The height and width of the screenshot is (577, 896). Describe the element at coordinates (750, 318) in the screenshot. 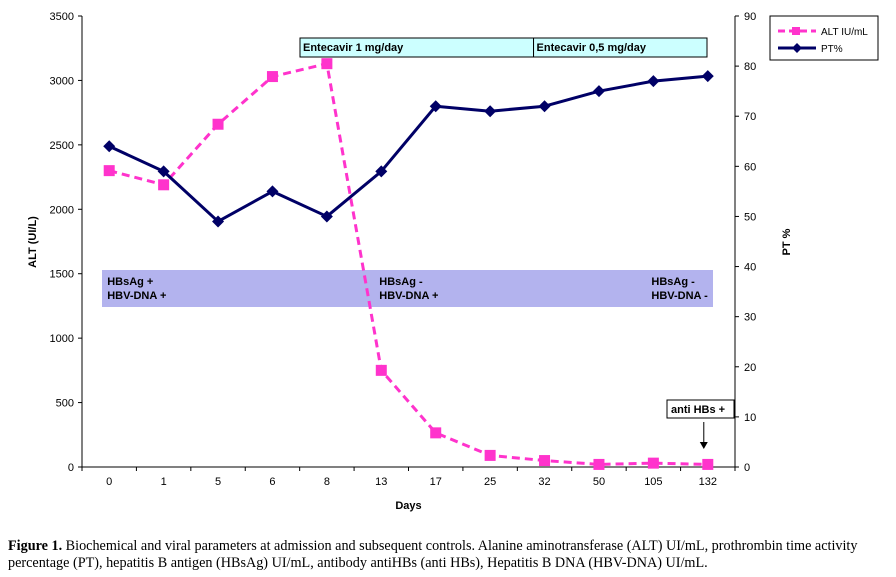

I see `y2-tick-label: 30` at that location.